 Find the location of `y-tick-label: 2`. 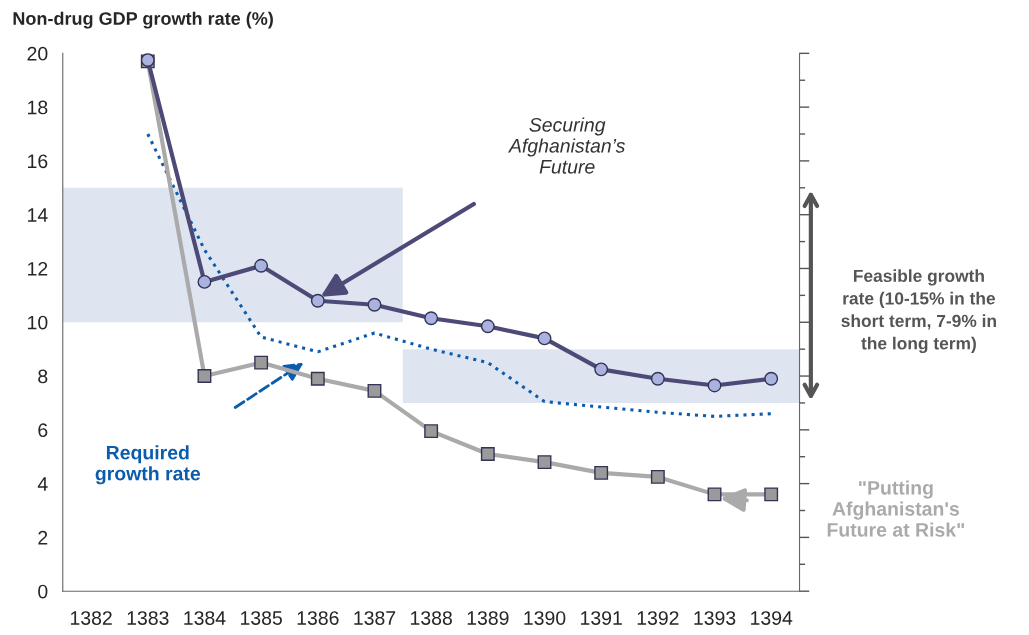

y-tick-label: 2 is located at coordinates (43, 537).